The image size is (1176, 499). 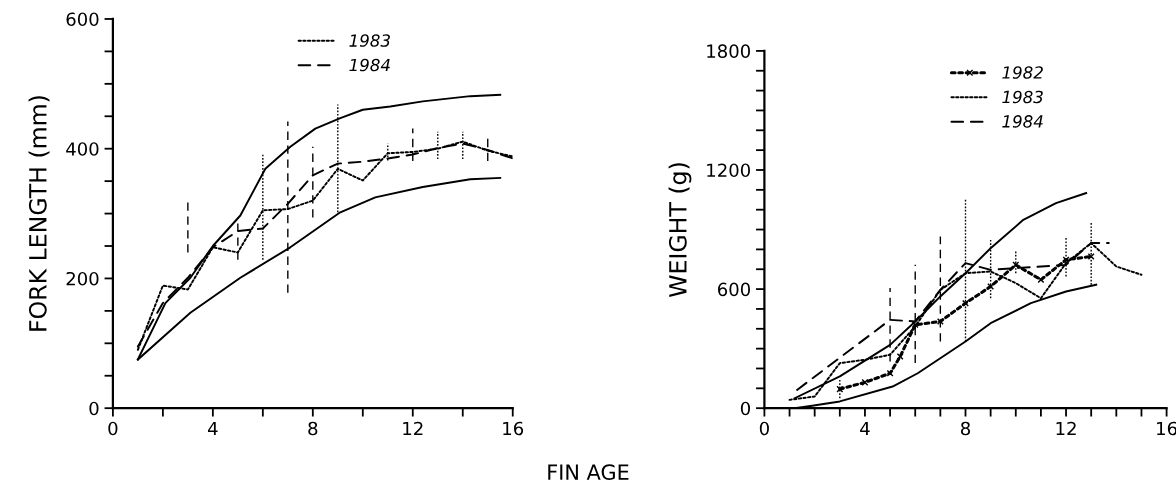 I want to click on y-tick-label: 1200, so click(x=729, y=170).